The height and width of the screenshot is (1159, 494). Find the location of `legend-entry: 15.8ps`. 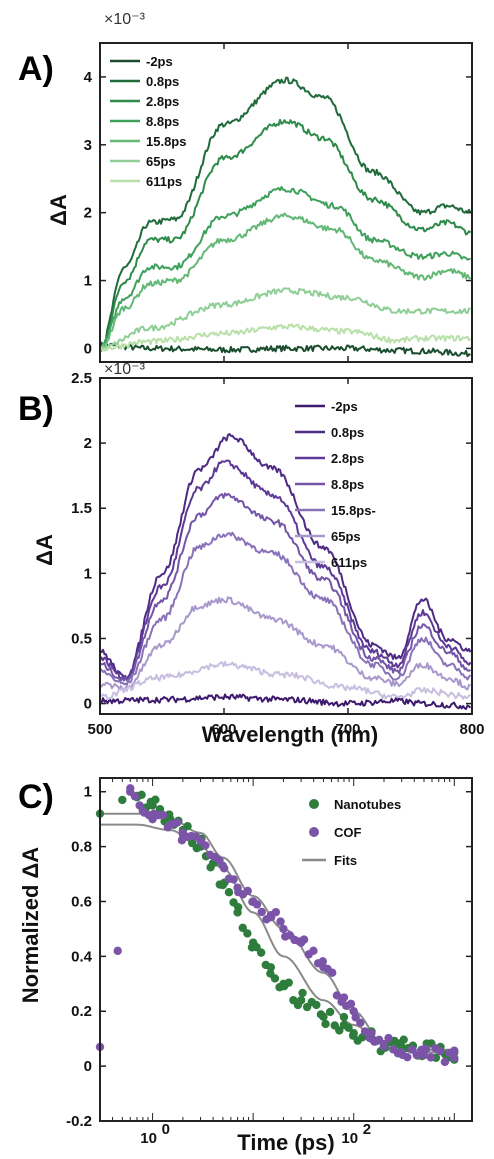

legend-entry: 15.8ps is located at coordinates (166, 141).